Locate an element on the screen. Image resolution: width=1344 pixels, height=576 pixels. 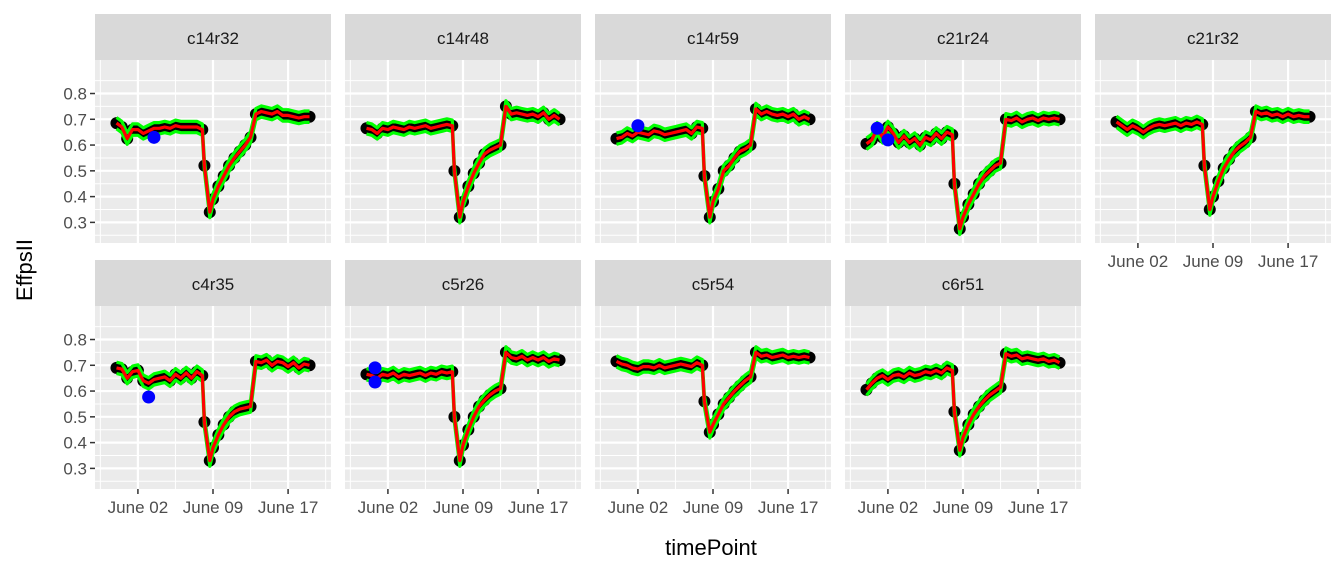
facet-strip-label: c14r32 is located at coordinates (213, 38).